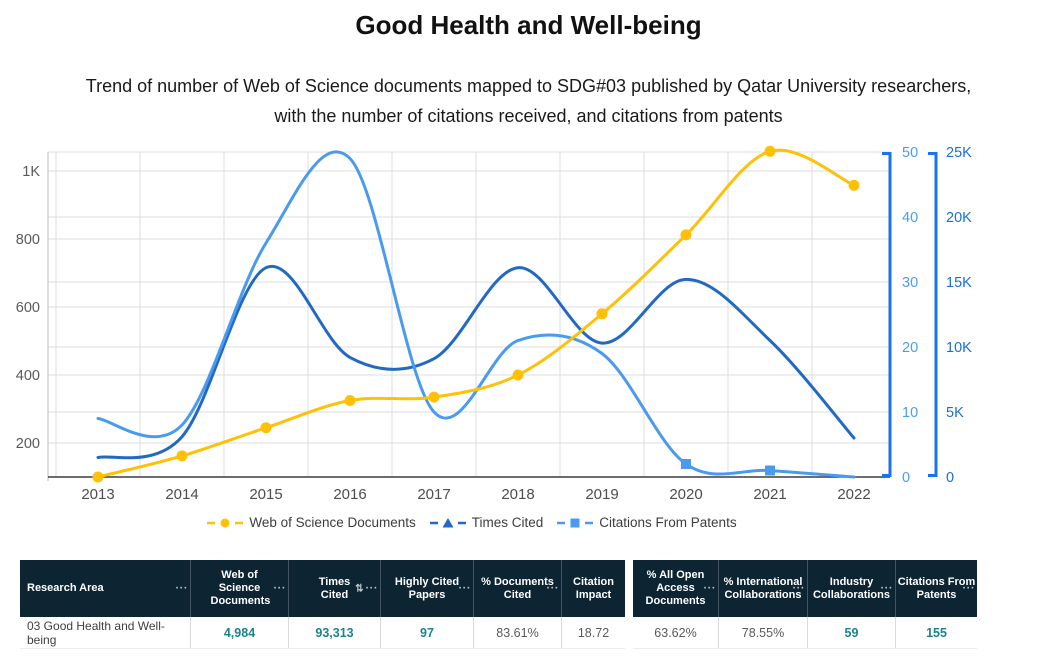 The width and height of the screenshot is (1057, 664). Describe the element at coordinates (528, 25) in the screenshot. I see `page-title: Good Health and Well-being` at that location.